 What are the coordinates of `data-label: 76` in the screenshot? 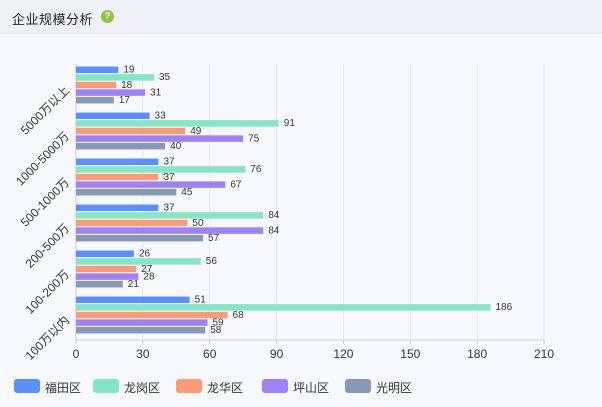 It's located at (256, 169).